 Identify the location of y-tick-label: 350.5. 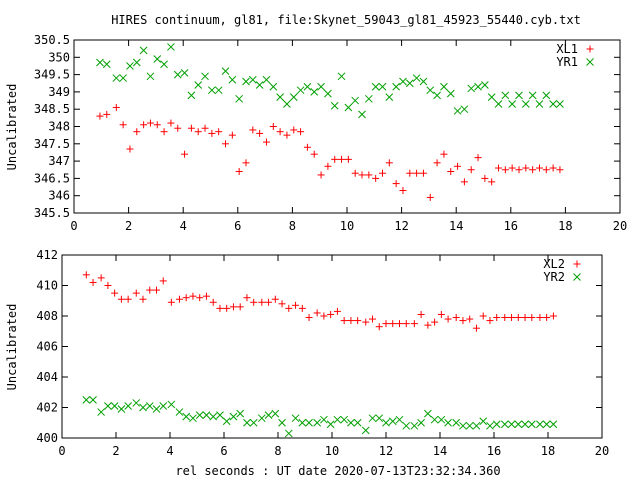
(52, 40).